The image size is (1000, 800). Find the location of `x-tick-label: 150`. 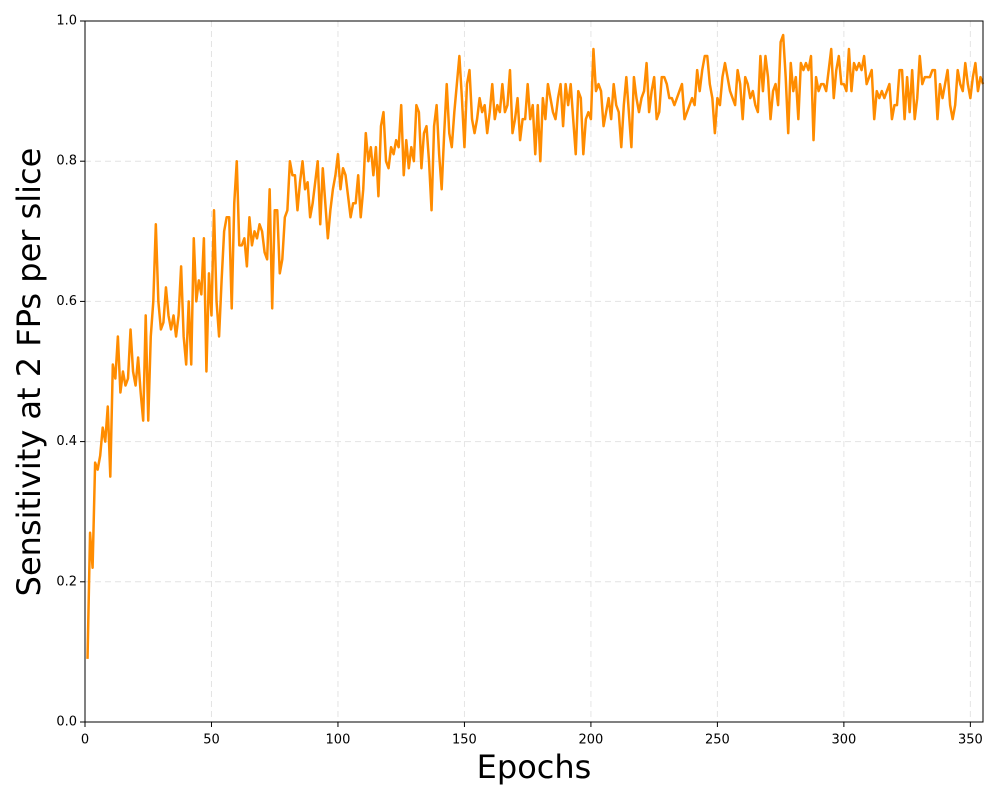

x-tick-label: 150 is located at coordinates (464, 740).